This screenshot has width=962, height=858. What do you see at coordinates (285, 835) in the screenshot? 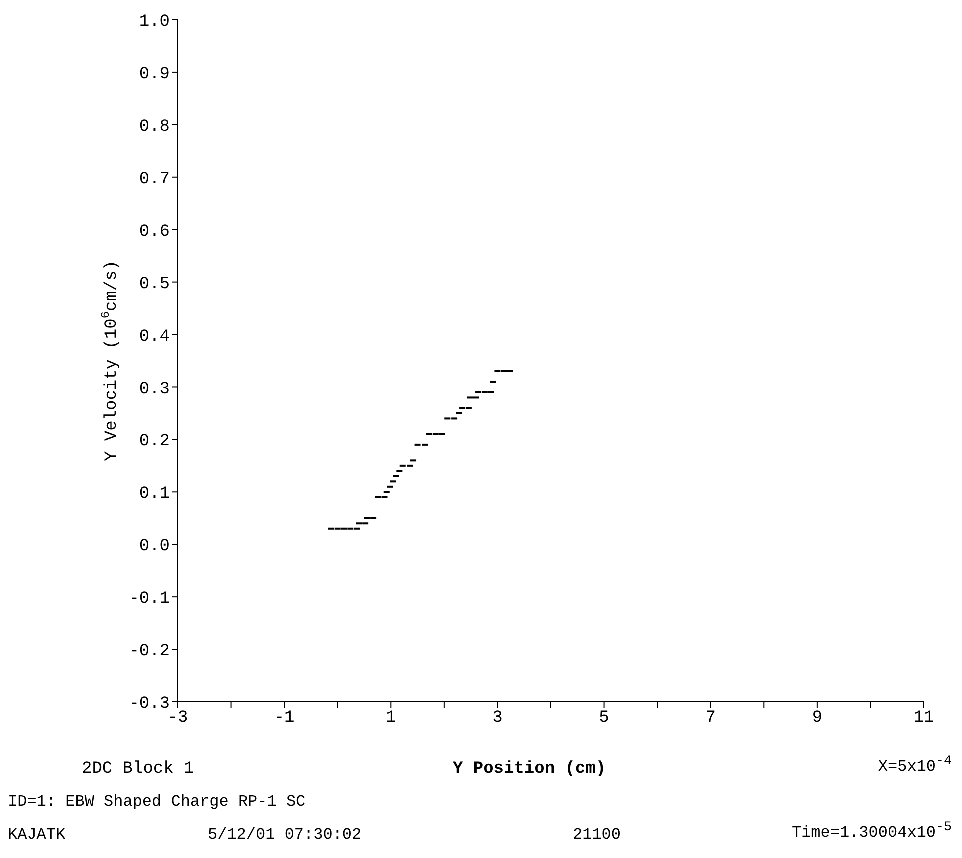
I see `text: 5/12/01 07:30:02` at bounding box center [285, 835].